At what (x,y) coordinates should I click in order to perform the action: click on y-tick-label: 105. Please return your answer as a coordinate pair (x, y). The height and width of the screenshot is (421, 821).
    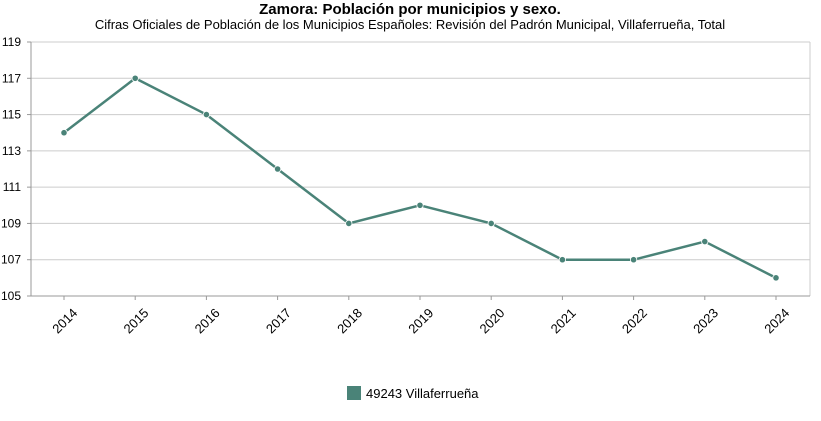
    Looking at the image, I should click on (11, 296).